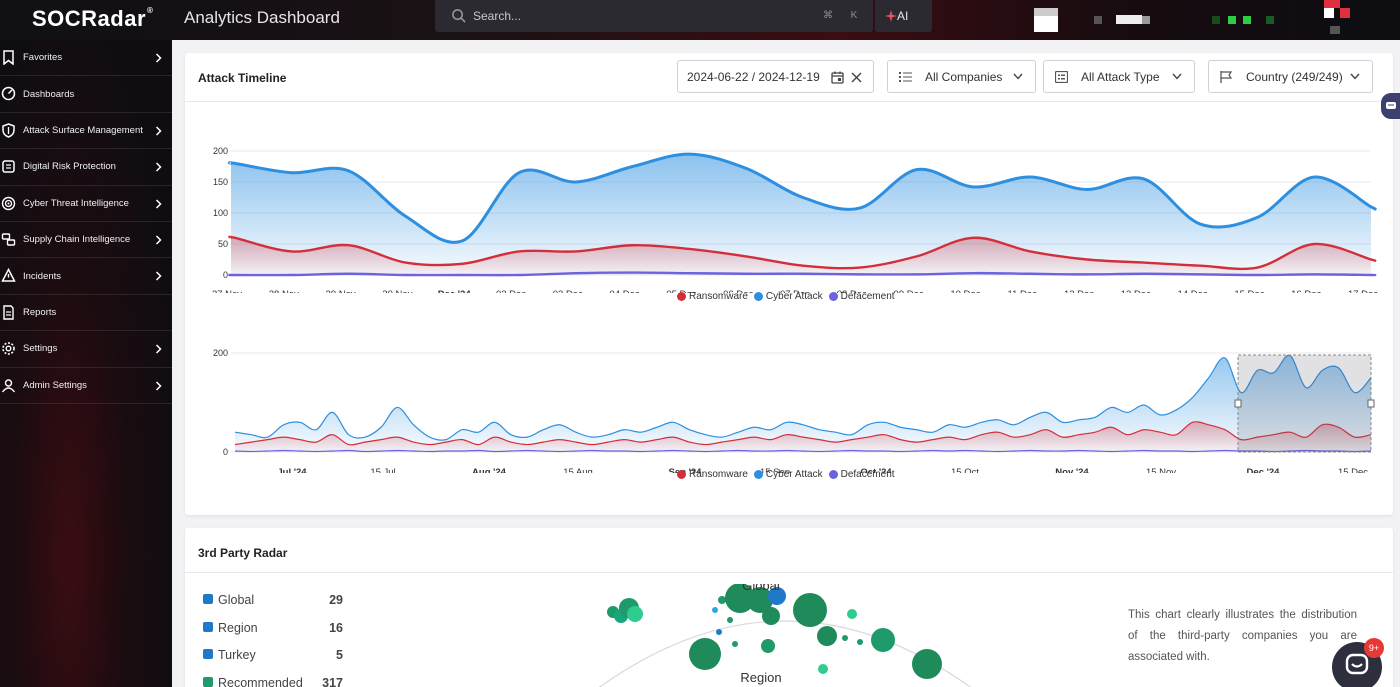  Describe the element at coordinates (238, 627) in the screenshot. I see `radar-item-label: Region` at that location.